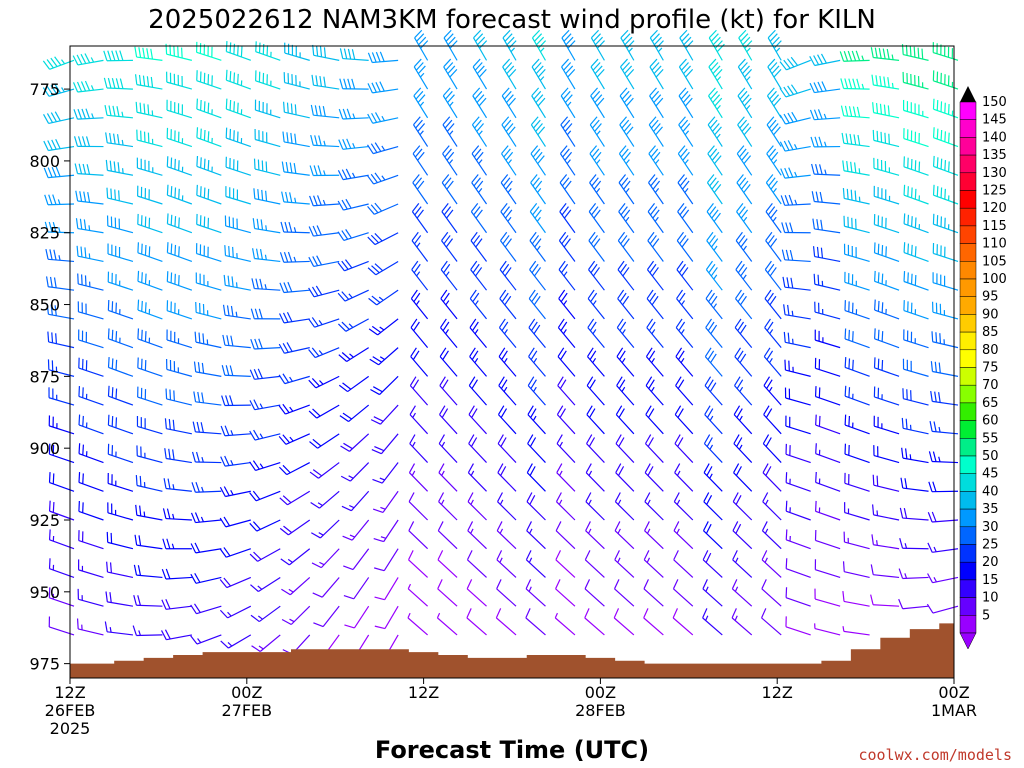 This screenshot has width=1024, height=768. Describe the element at coordinates (777, 692) in the screenshot. I see `x-tick-label: 12Z` at that location.